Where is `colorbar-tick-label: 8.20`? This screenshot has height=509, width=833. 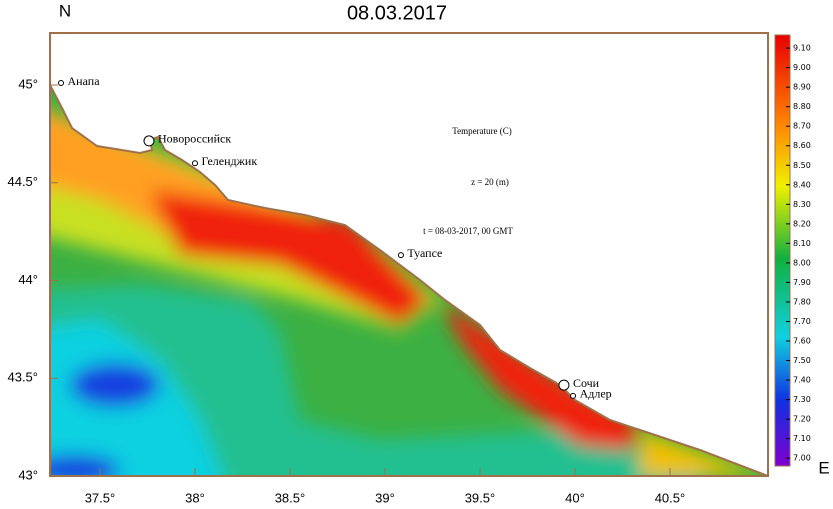 colorbar-tick-label: 8.20 is located at coordinates (802, 223).